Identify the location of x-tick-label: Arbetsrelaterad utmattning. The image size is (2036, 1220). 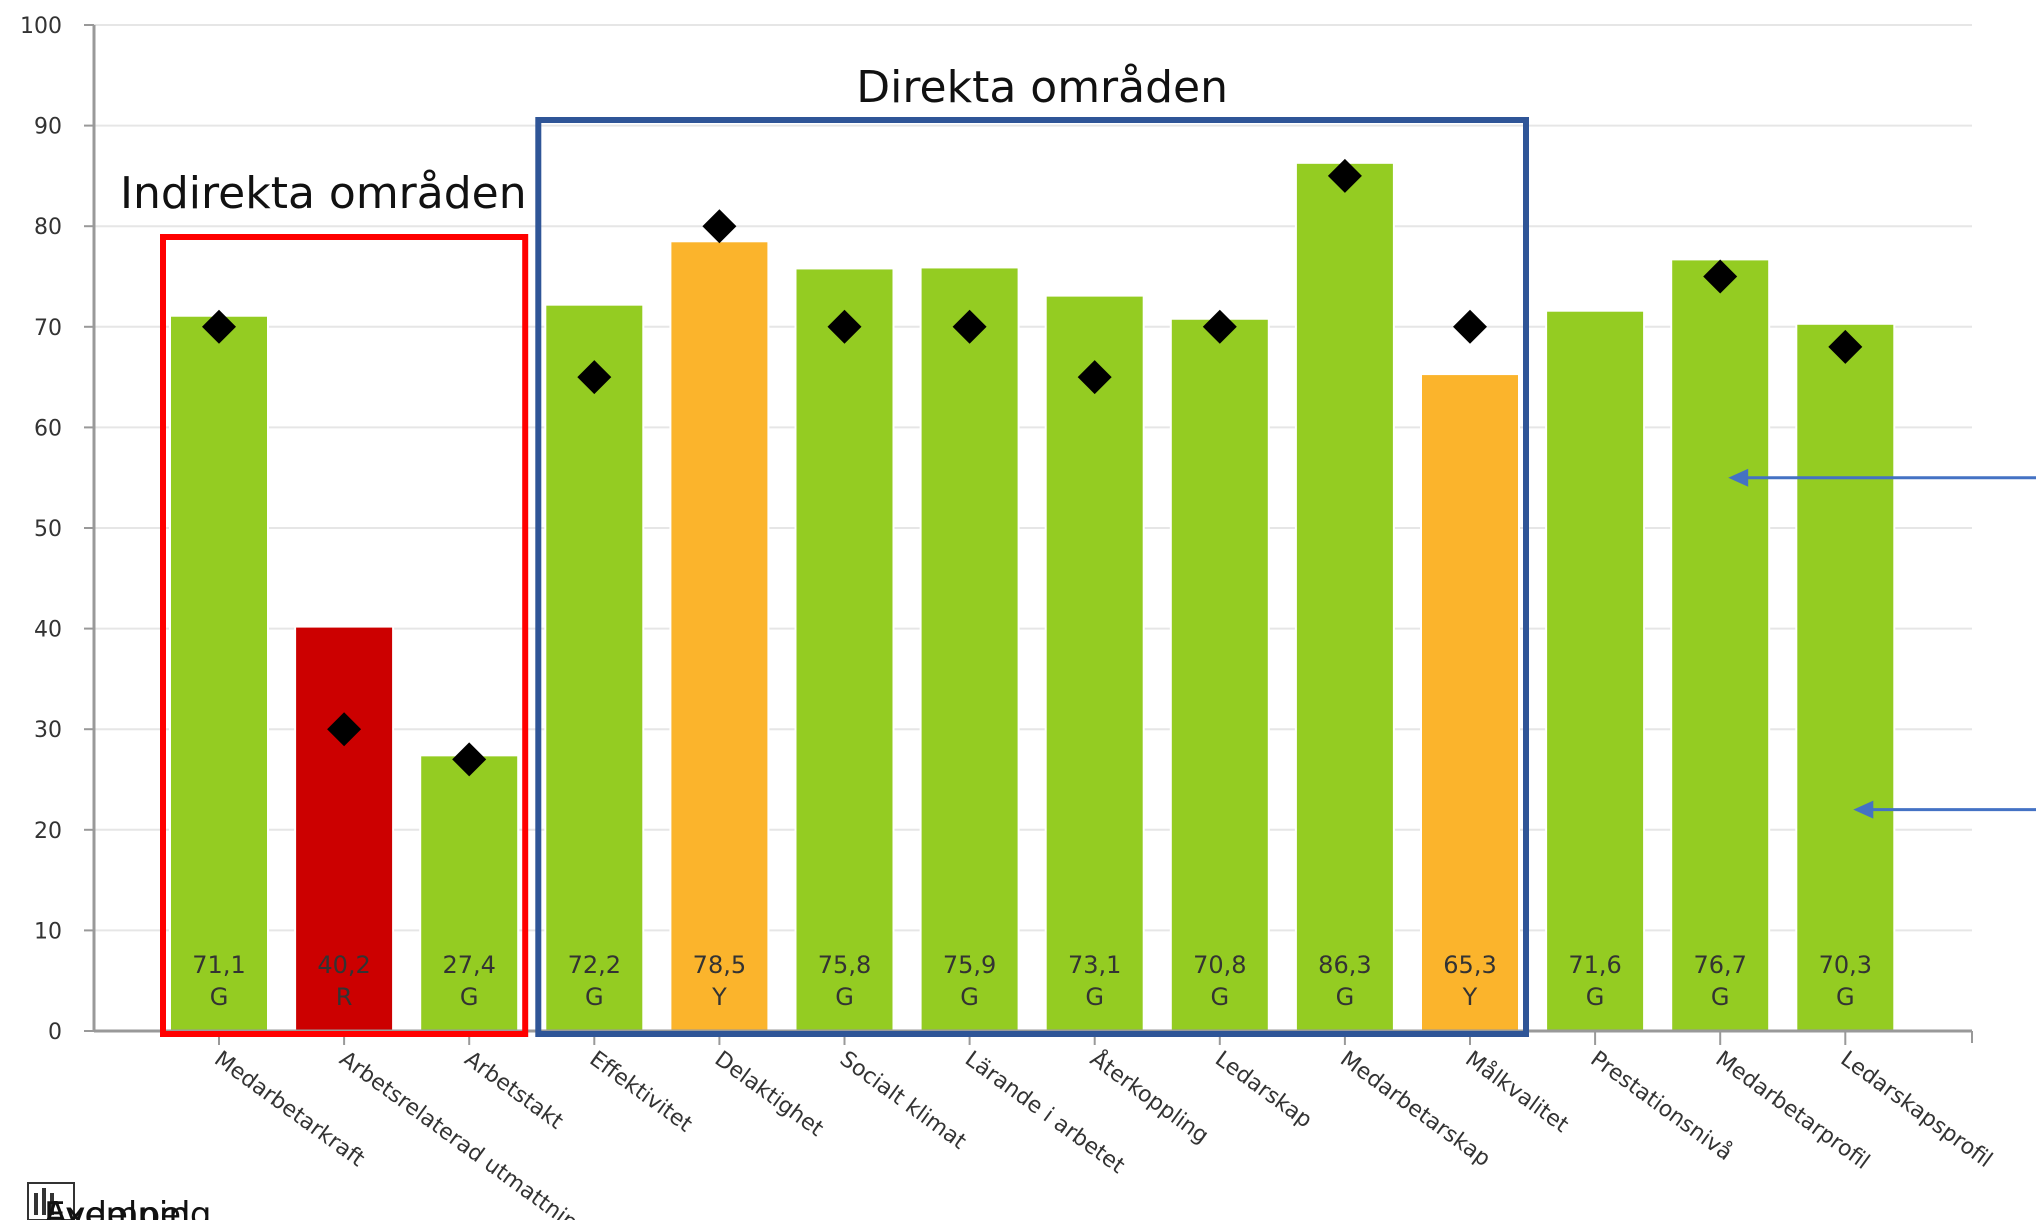
(464, 1133).